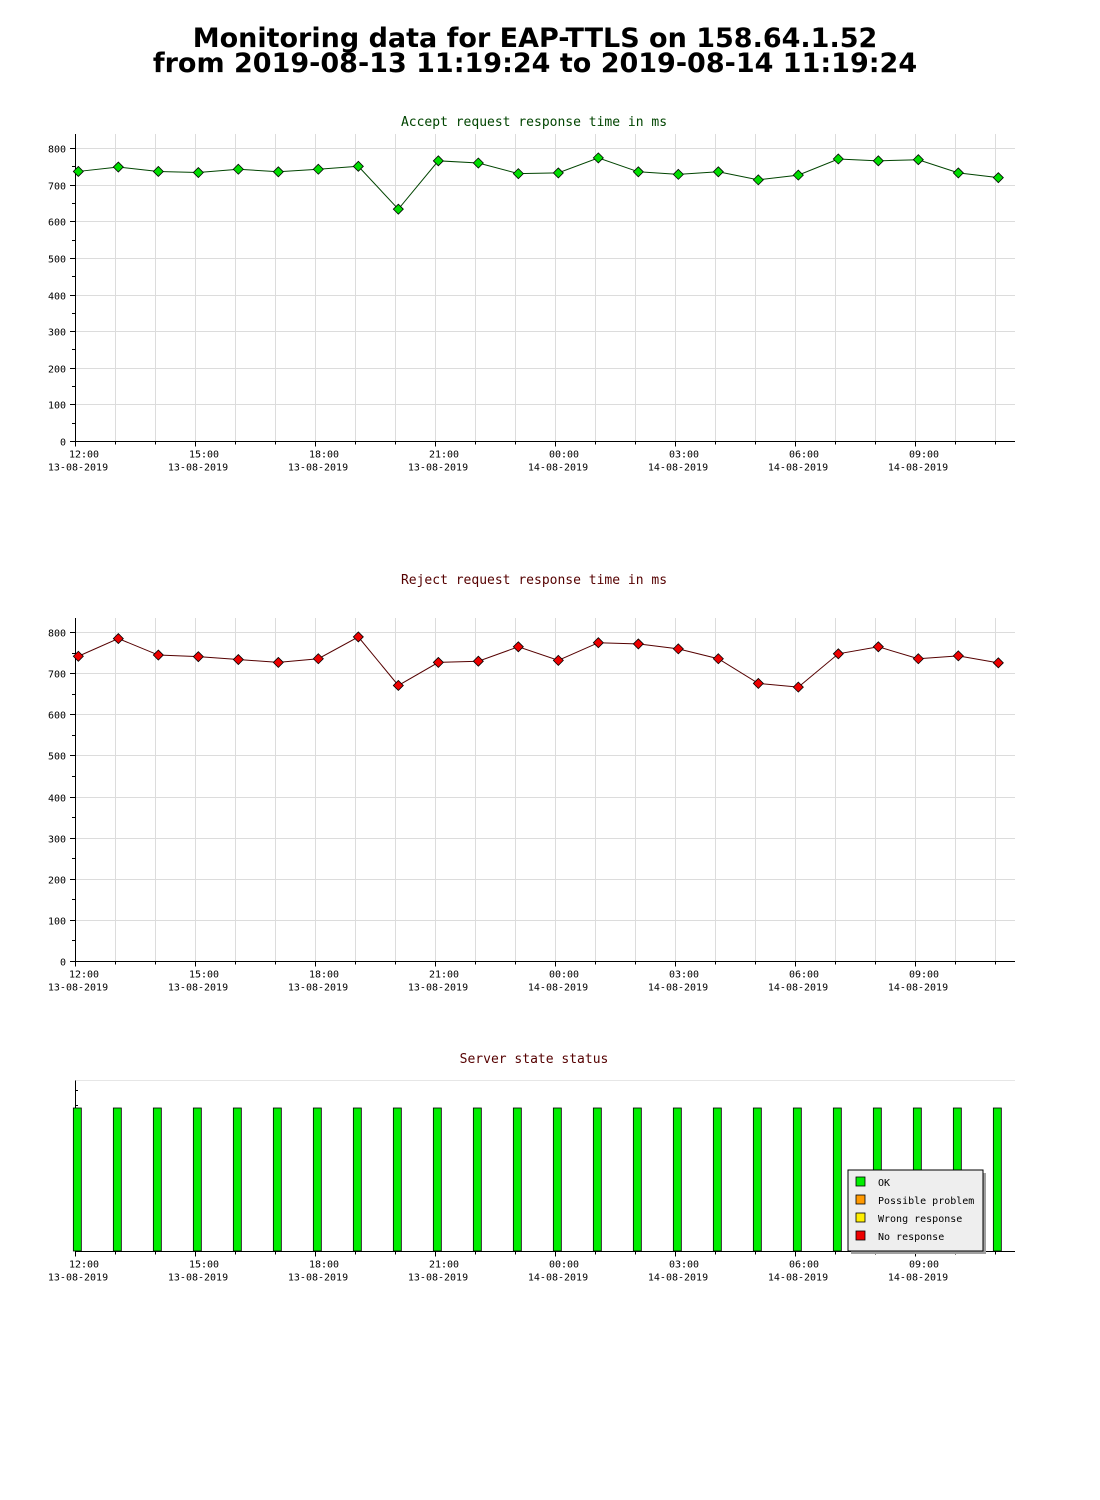 The width and height of the screenshot is (1100, 1500). Describe the element at coordinates (84, 975) in the screenshot. I see `x-tick-label-time: 12:00` at that location.